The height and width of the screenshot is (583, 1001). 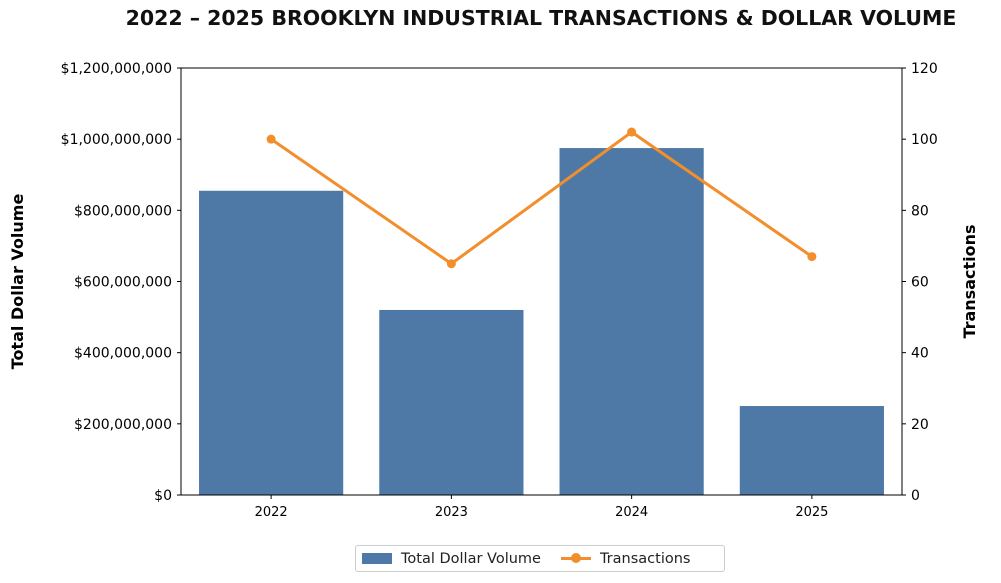 What do you see at coordinates (116, 69) in the screenshot?
I see `y-tick-label: $1,200,000,000` at bounding box center [116, 69].